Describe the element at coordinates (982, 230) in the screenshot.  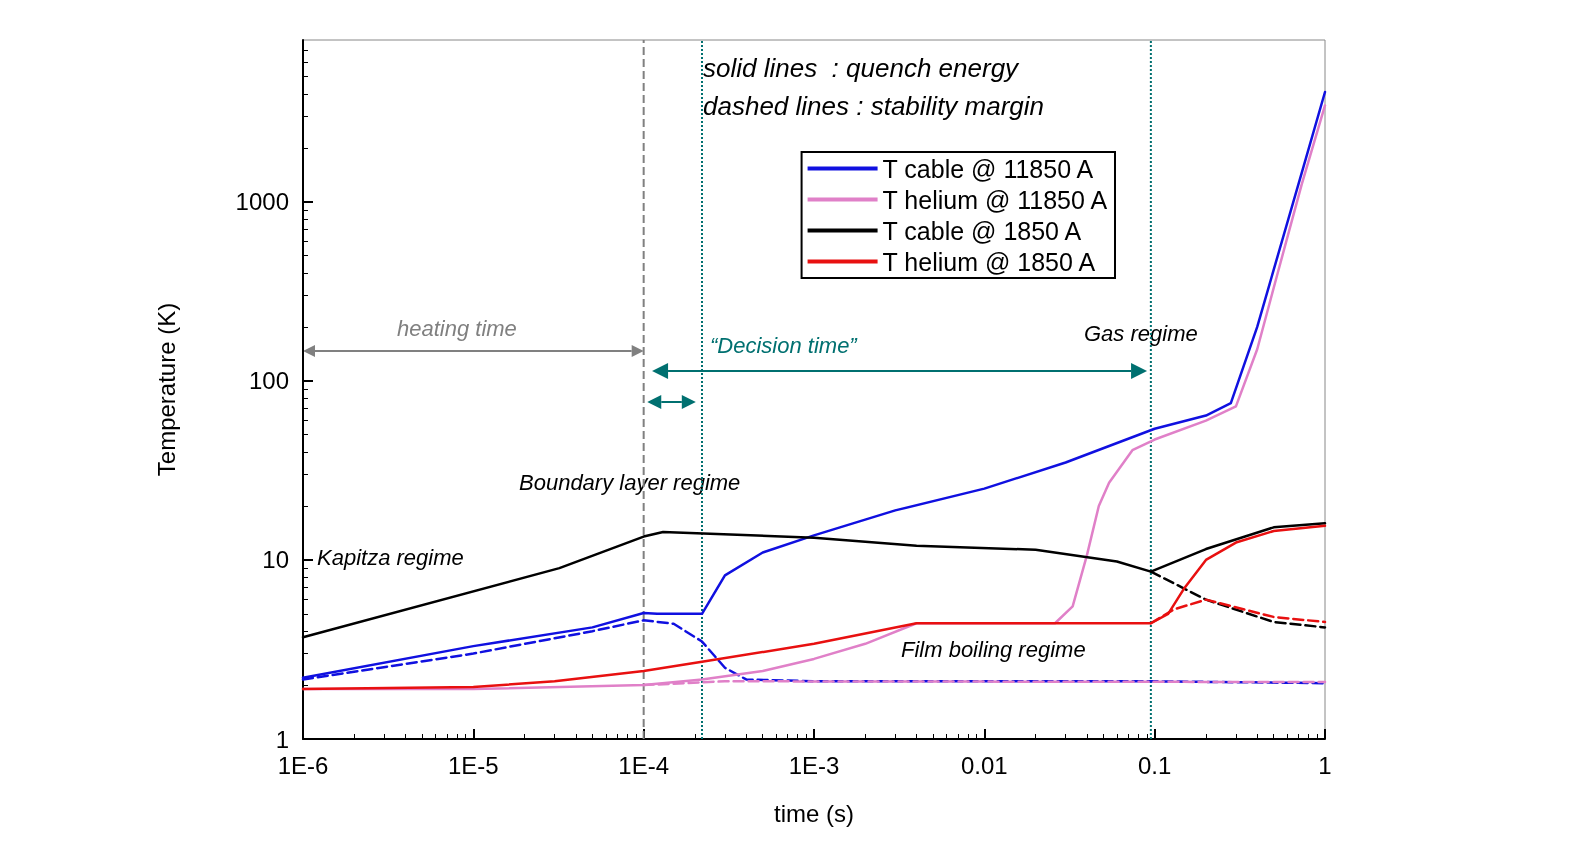
I see `legend-label: T cable @ 1850 A` at that location.